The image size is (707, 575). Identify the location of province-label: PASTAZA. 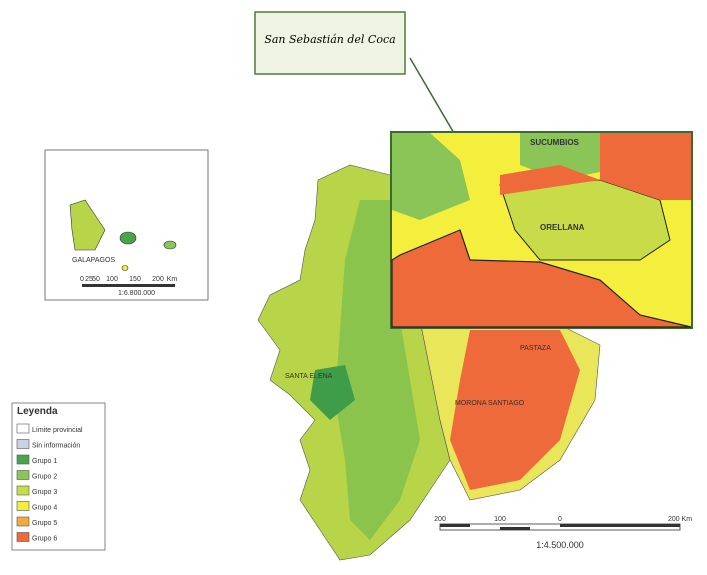
(535, 348).